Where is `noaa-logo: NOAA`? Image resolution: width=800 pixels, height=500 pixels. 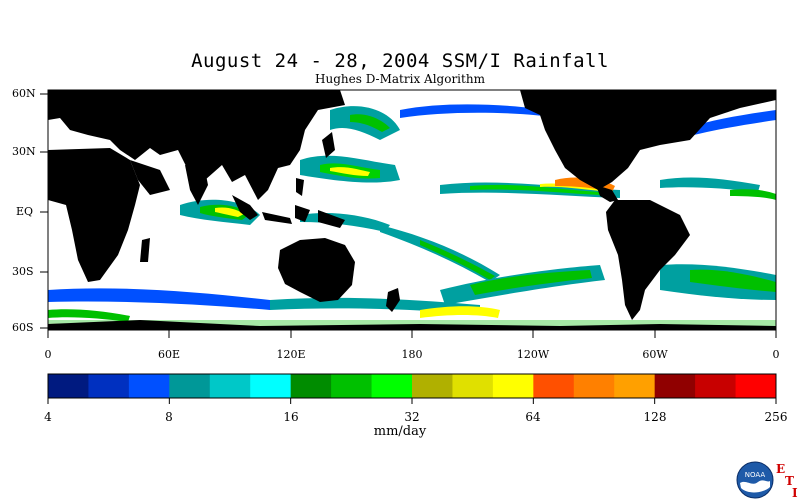
noaa-logo: NOAA is located at coordinates (755, 480).